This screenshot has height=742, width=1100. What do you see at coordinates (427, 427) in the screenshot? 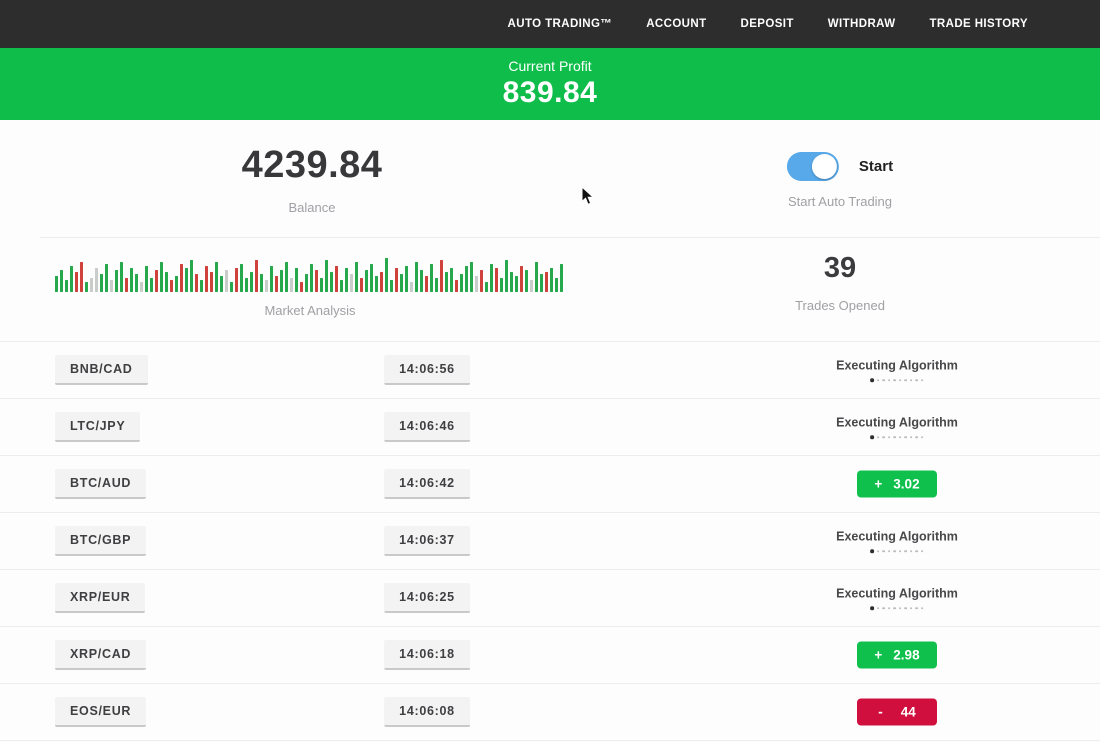
I see `trade-time: 14:06:46` at bounding box center [427, 427].